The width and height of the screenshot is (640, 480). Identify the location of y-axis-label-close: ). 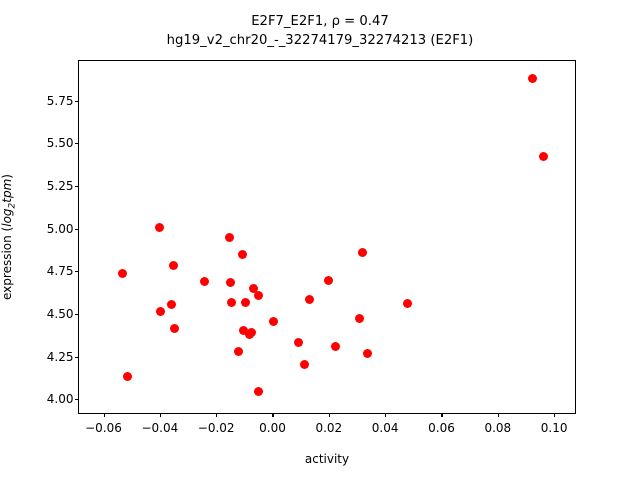
(7, 176).